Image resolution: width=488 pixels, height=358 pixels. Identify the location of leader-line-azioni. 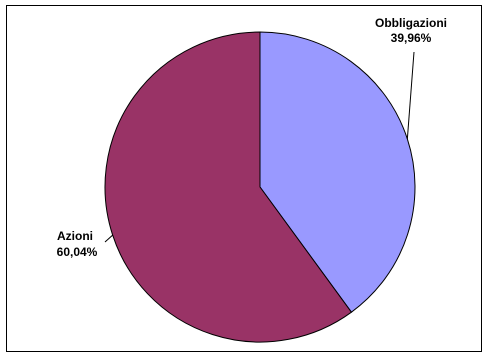
(108, 238).